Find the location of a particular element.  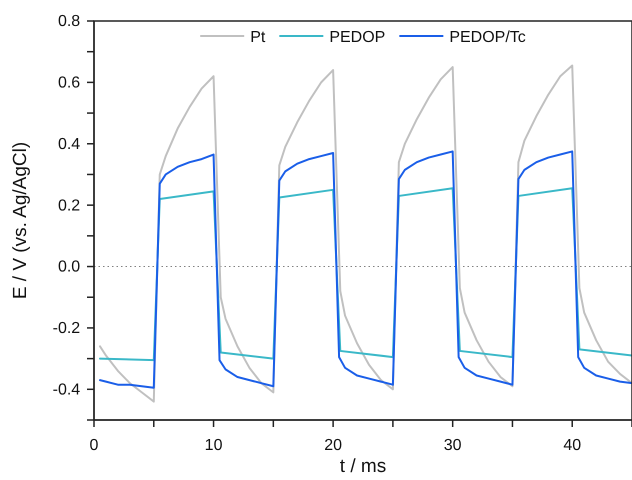

y-tick-label: 0.0 is located at coordinates (69, 267).